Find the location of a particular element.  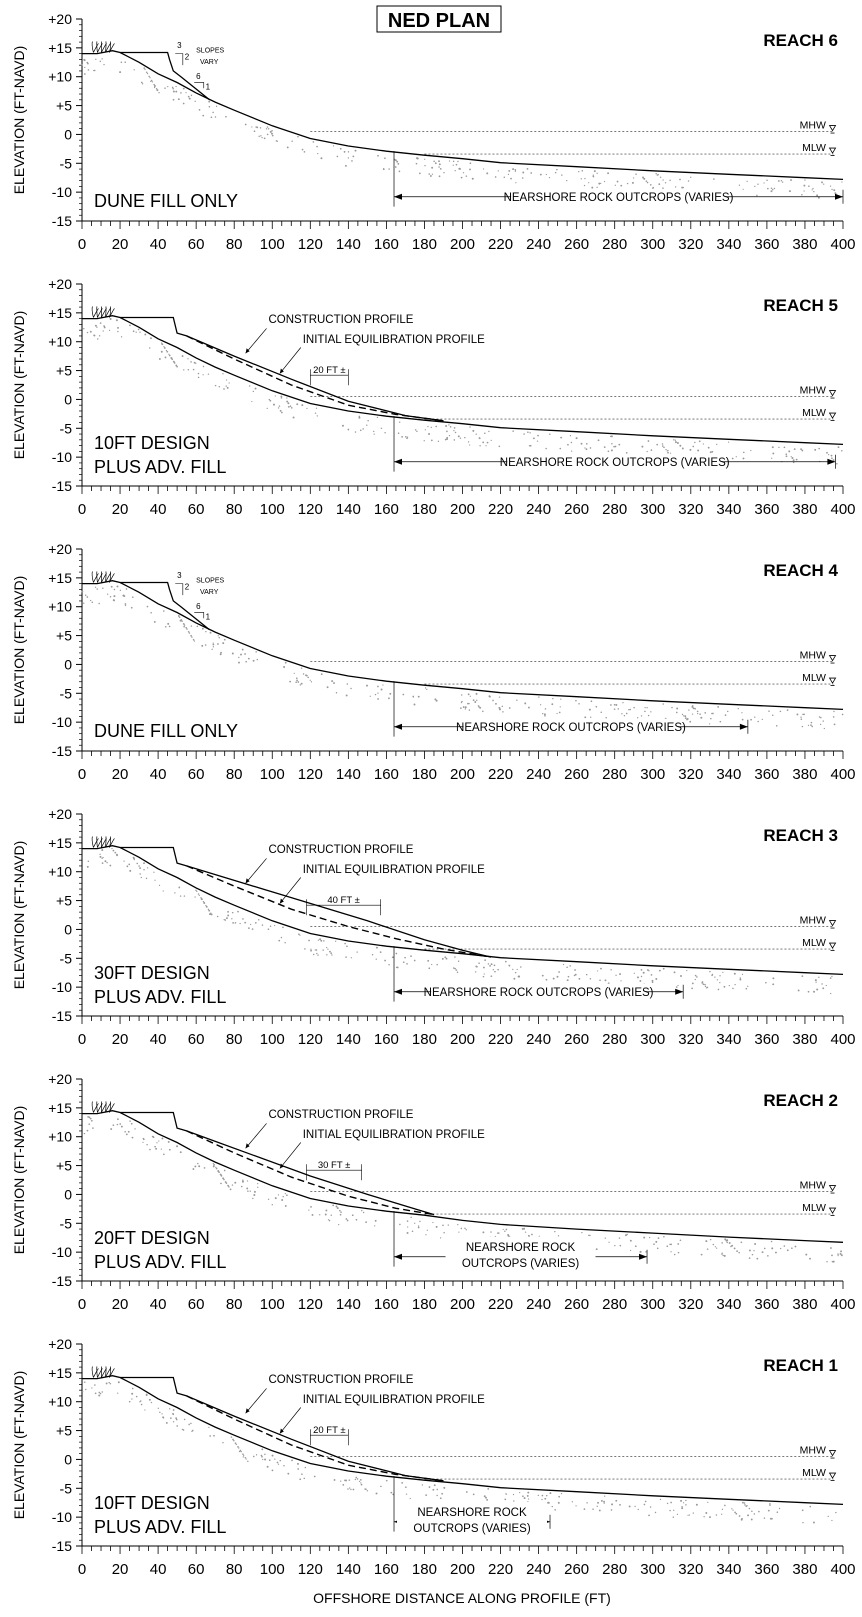

mlw-label: MLW is located at coordinates (814, 943).